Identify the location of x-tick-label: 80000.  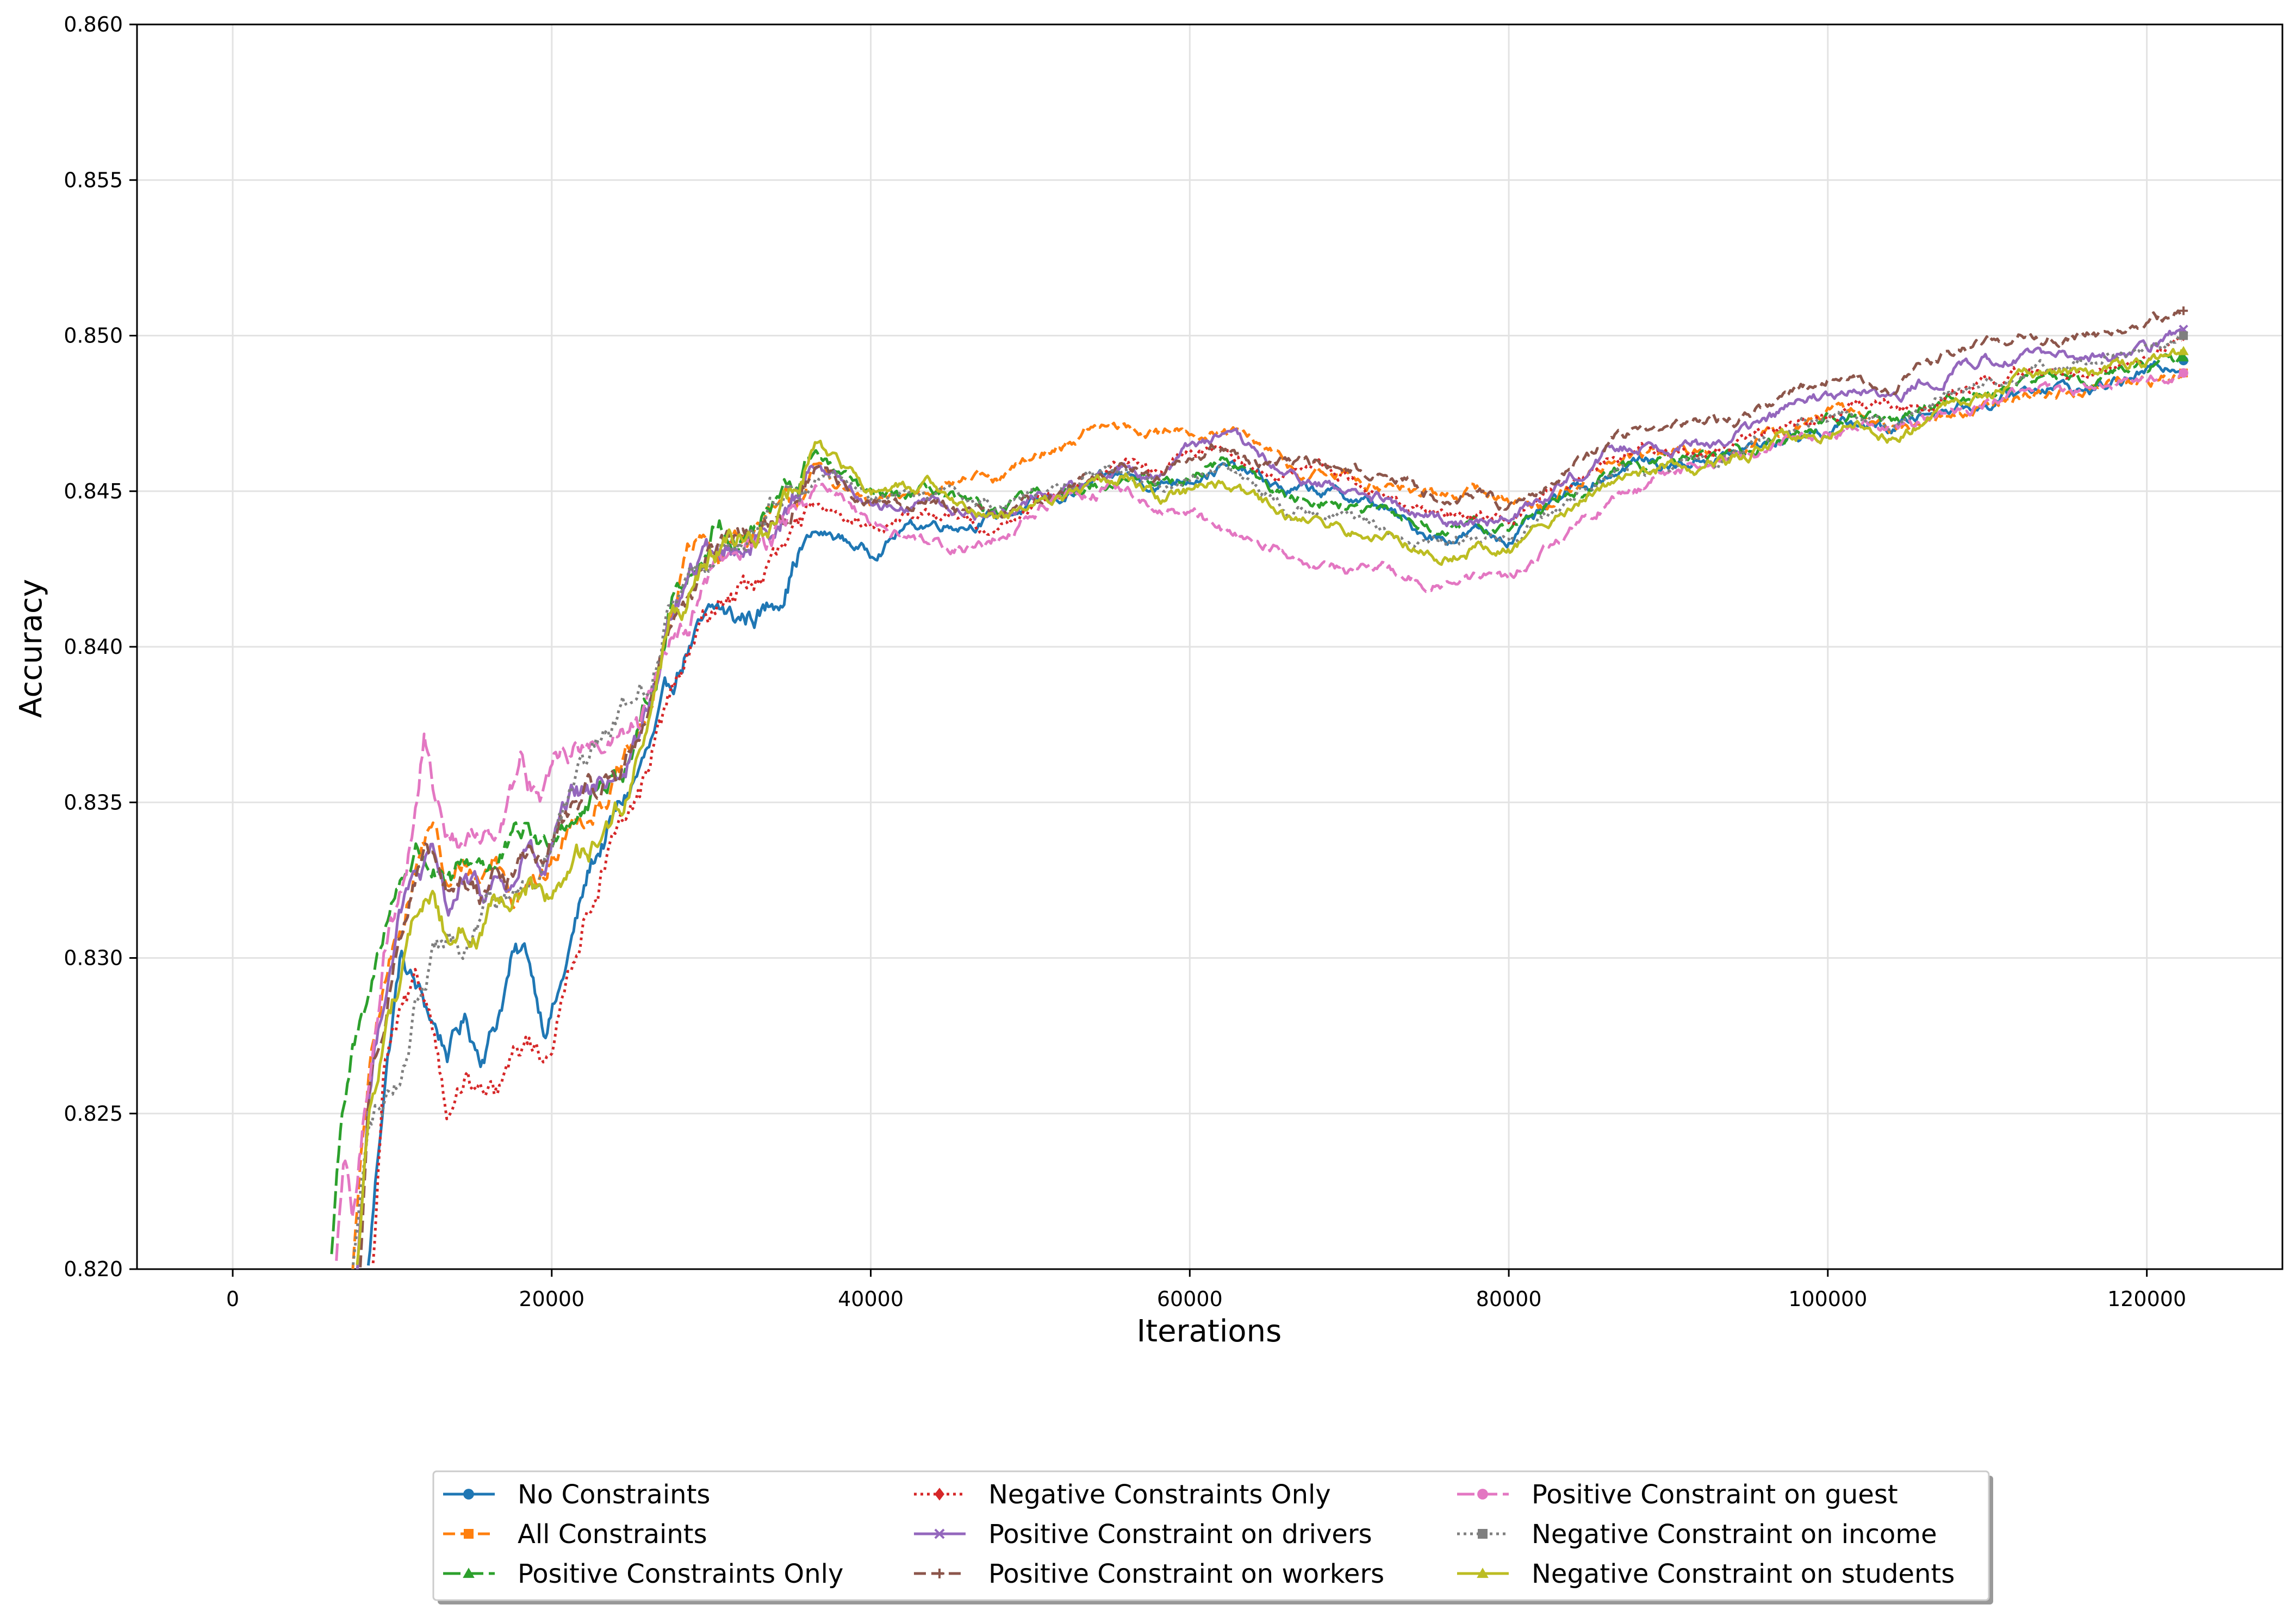
(1509, 1299).